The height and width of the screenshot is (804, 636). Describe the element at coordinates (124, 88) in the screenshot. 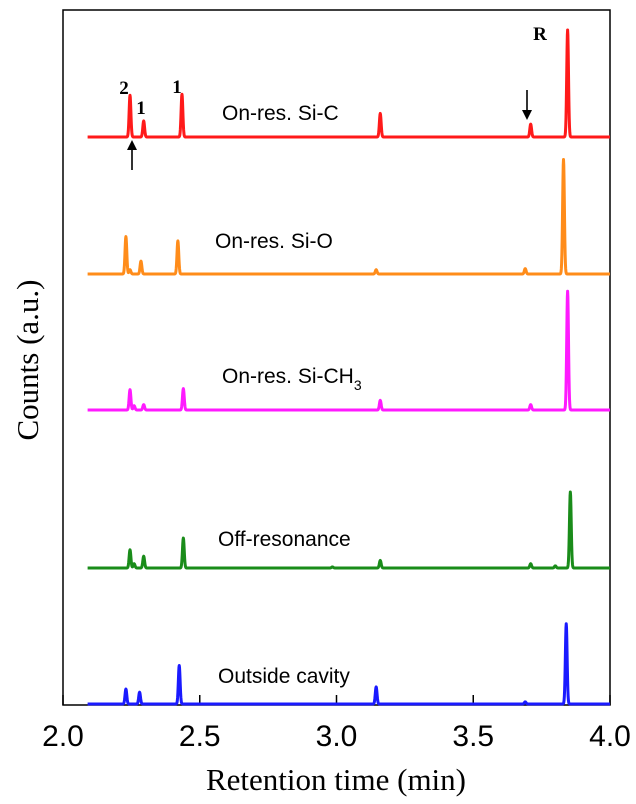

I see `peak-label: 2` at that location.